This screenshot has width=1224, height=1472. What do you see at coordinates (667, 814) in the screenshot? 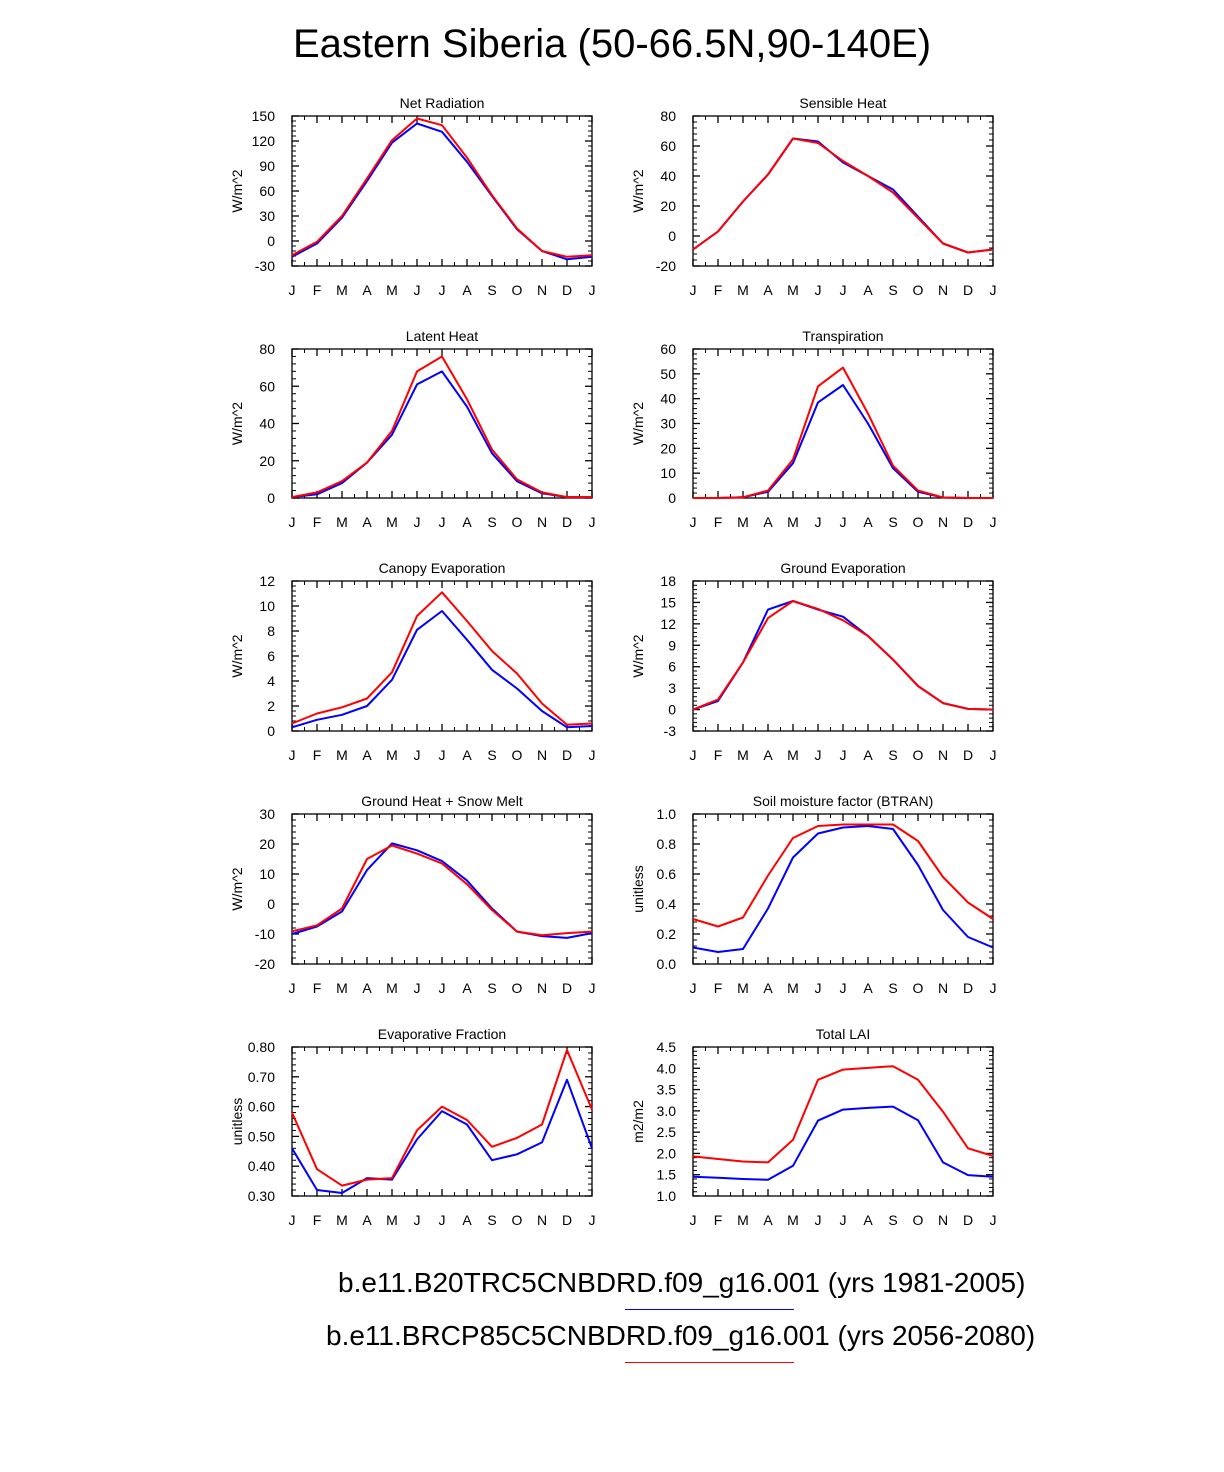
I see `y-tick-label: 1.0` at bounding box center [667, 814].